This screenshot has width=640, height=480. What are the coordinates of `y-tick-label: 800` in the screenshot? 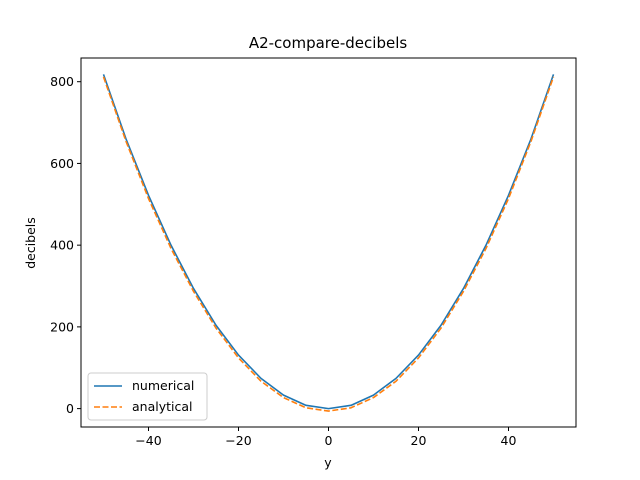 It's located at (62, 81).